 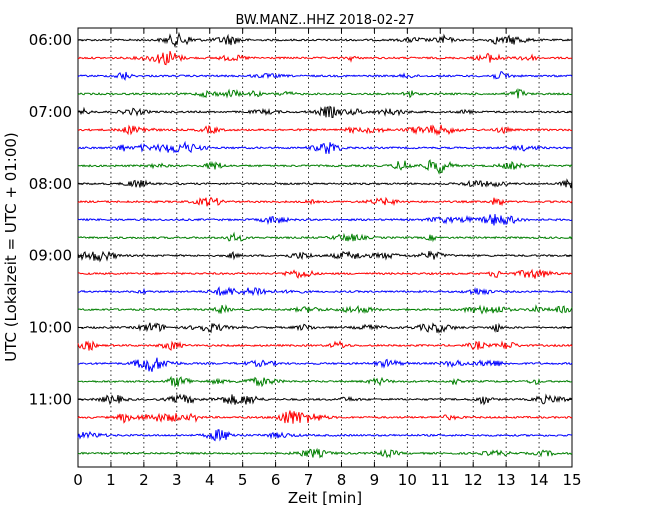 I want to click on x-tick-label: 9, so click(x=375, y=480).